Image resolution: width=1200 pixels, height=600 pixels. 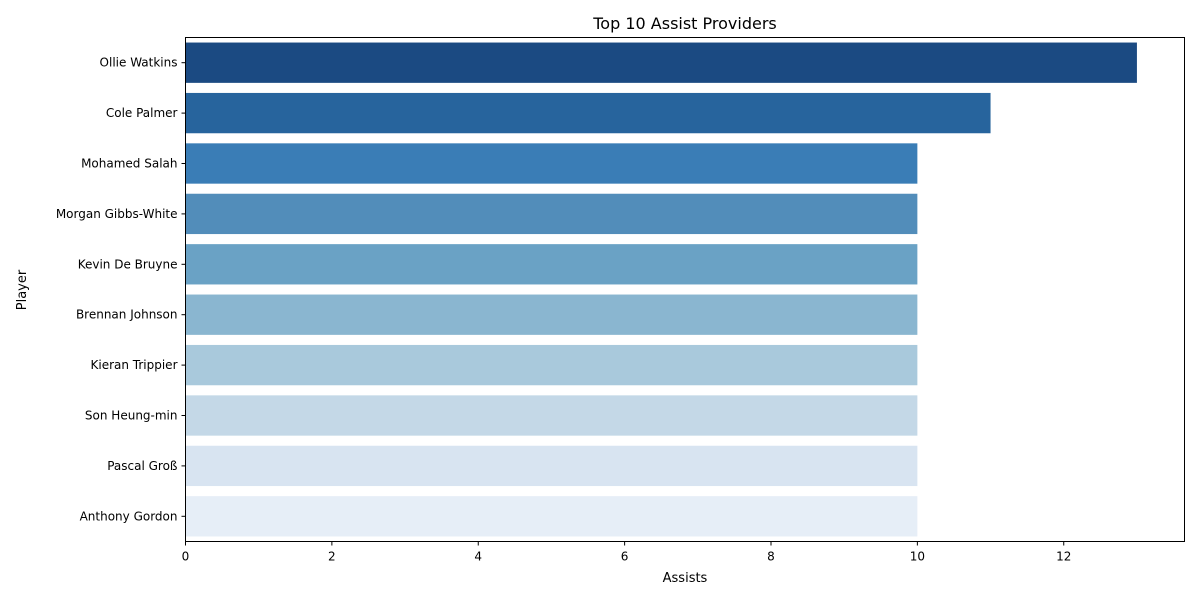 What do you see at coordinates (131, 416) in the screenshot?
I see `y-tick-label: Son Heung-min` at bounding box center [131, 416].